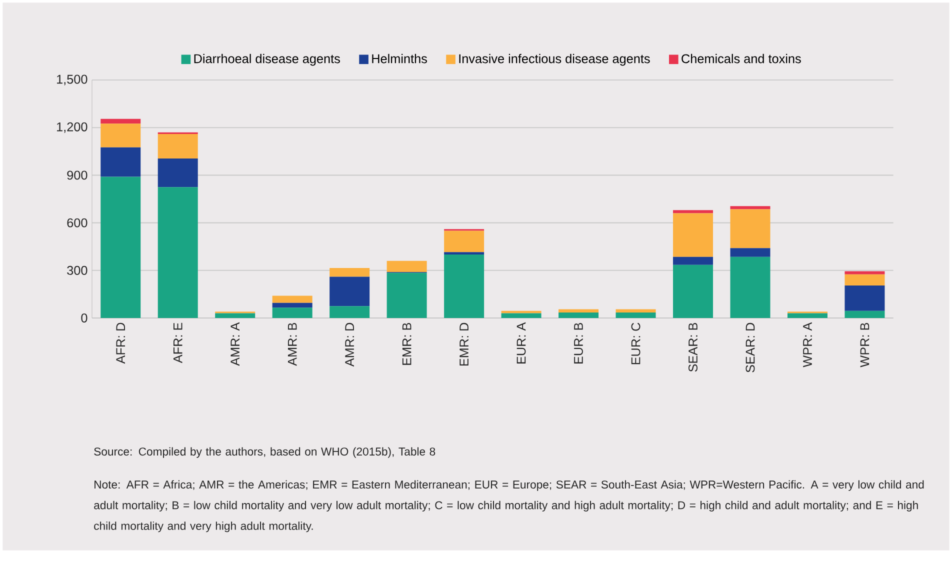 The height and width of the screenshot is (561, 952). Describe the element at coordinates (77, 223) in the screenshot. I see `y-tick-label: 600` at that location.